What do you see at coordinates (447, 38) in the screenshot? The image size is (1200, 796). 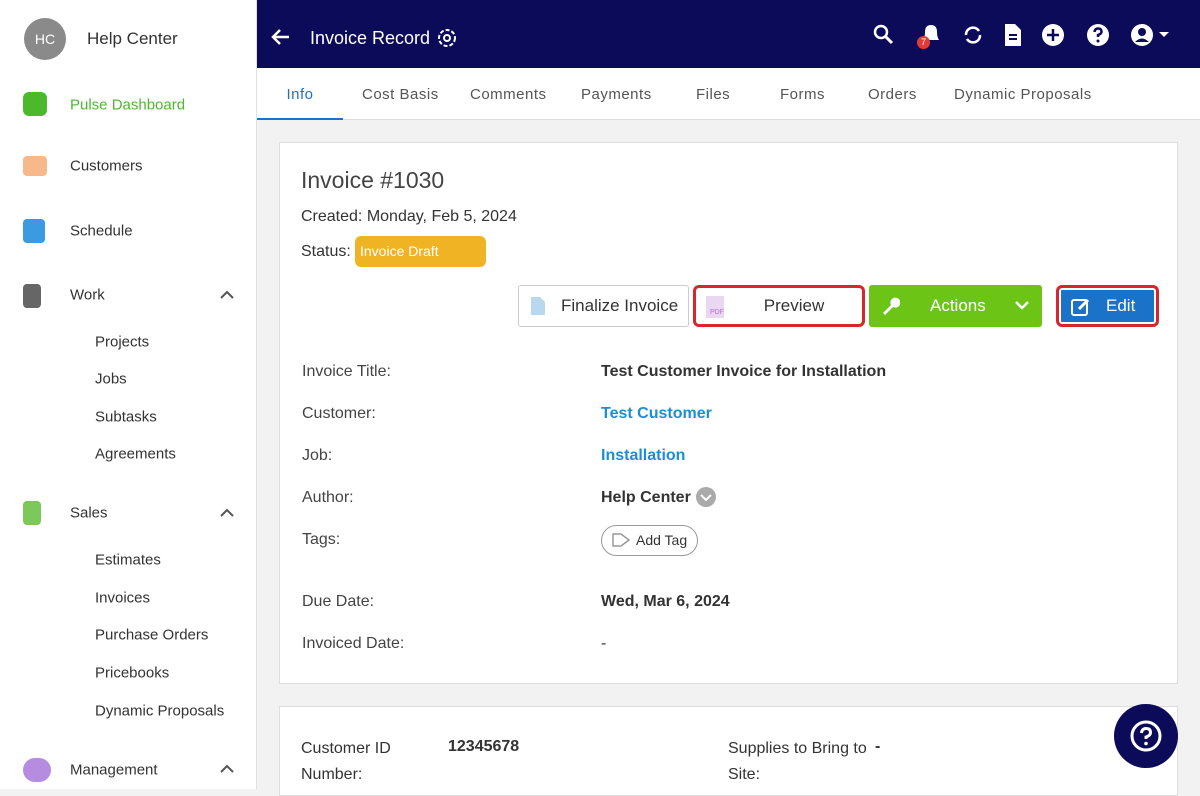 I see `settings-icon` at bounding box center [447, 38].